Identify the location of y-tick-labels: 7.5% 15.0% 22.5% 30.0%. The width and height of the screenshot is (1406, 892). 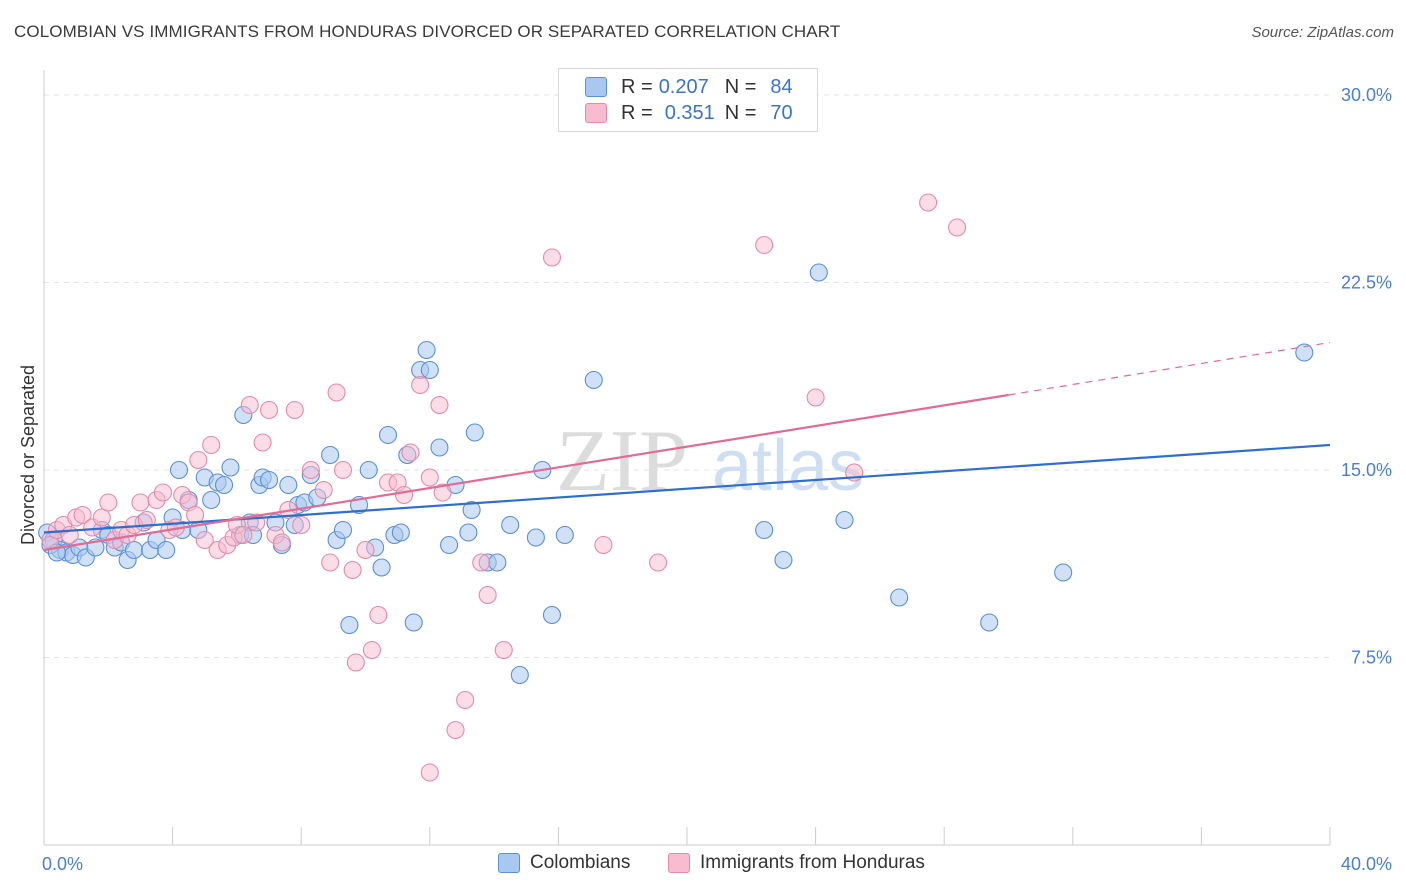
(1366, 376).